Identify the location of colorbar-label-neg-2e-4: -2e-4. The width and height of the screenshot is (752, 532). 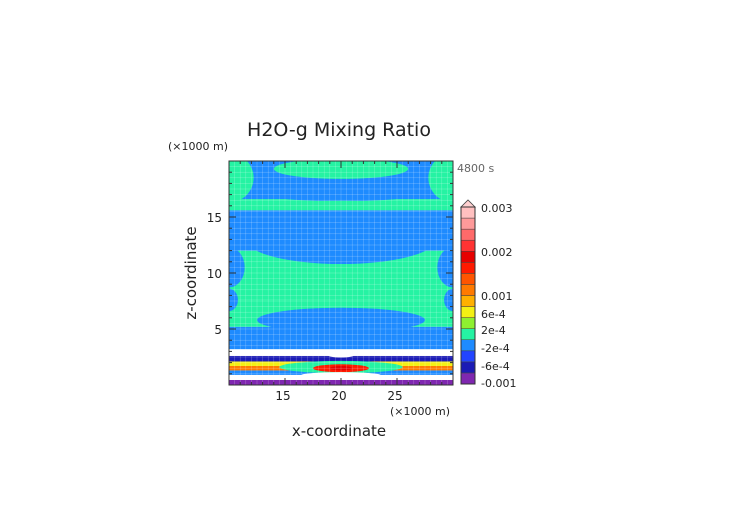
(495, 348).